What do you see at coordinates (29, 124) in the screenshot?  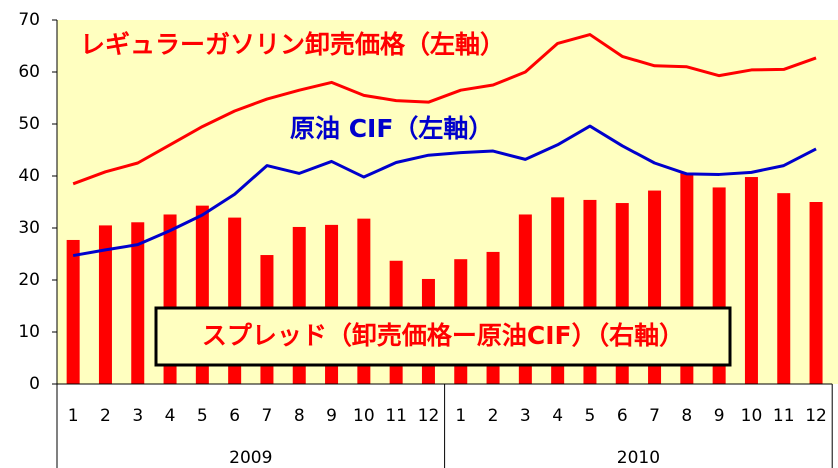 I see `y-tick-label: 50` at bounding box center [29, 124].